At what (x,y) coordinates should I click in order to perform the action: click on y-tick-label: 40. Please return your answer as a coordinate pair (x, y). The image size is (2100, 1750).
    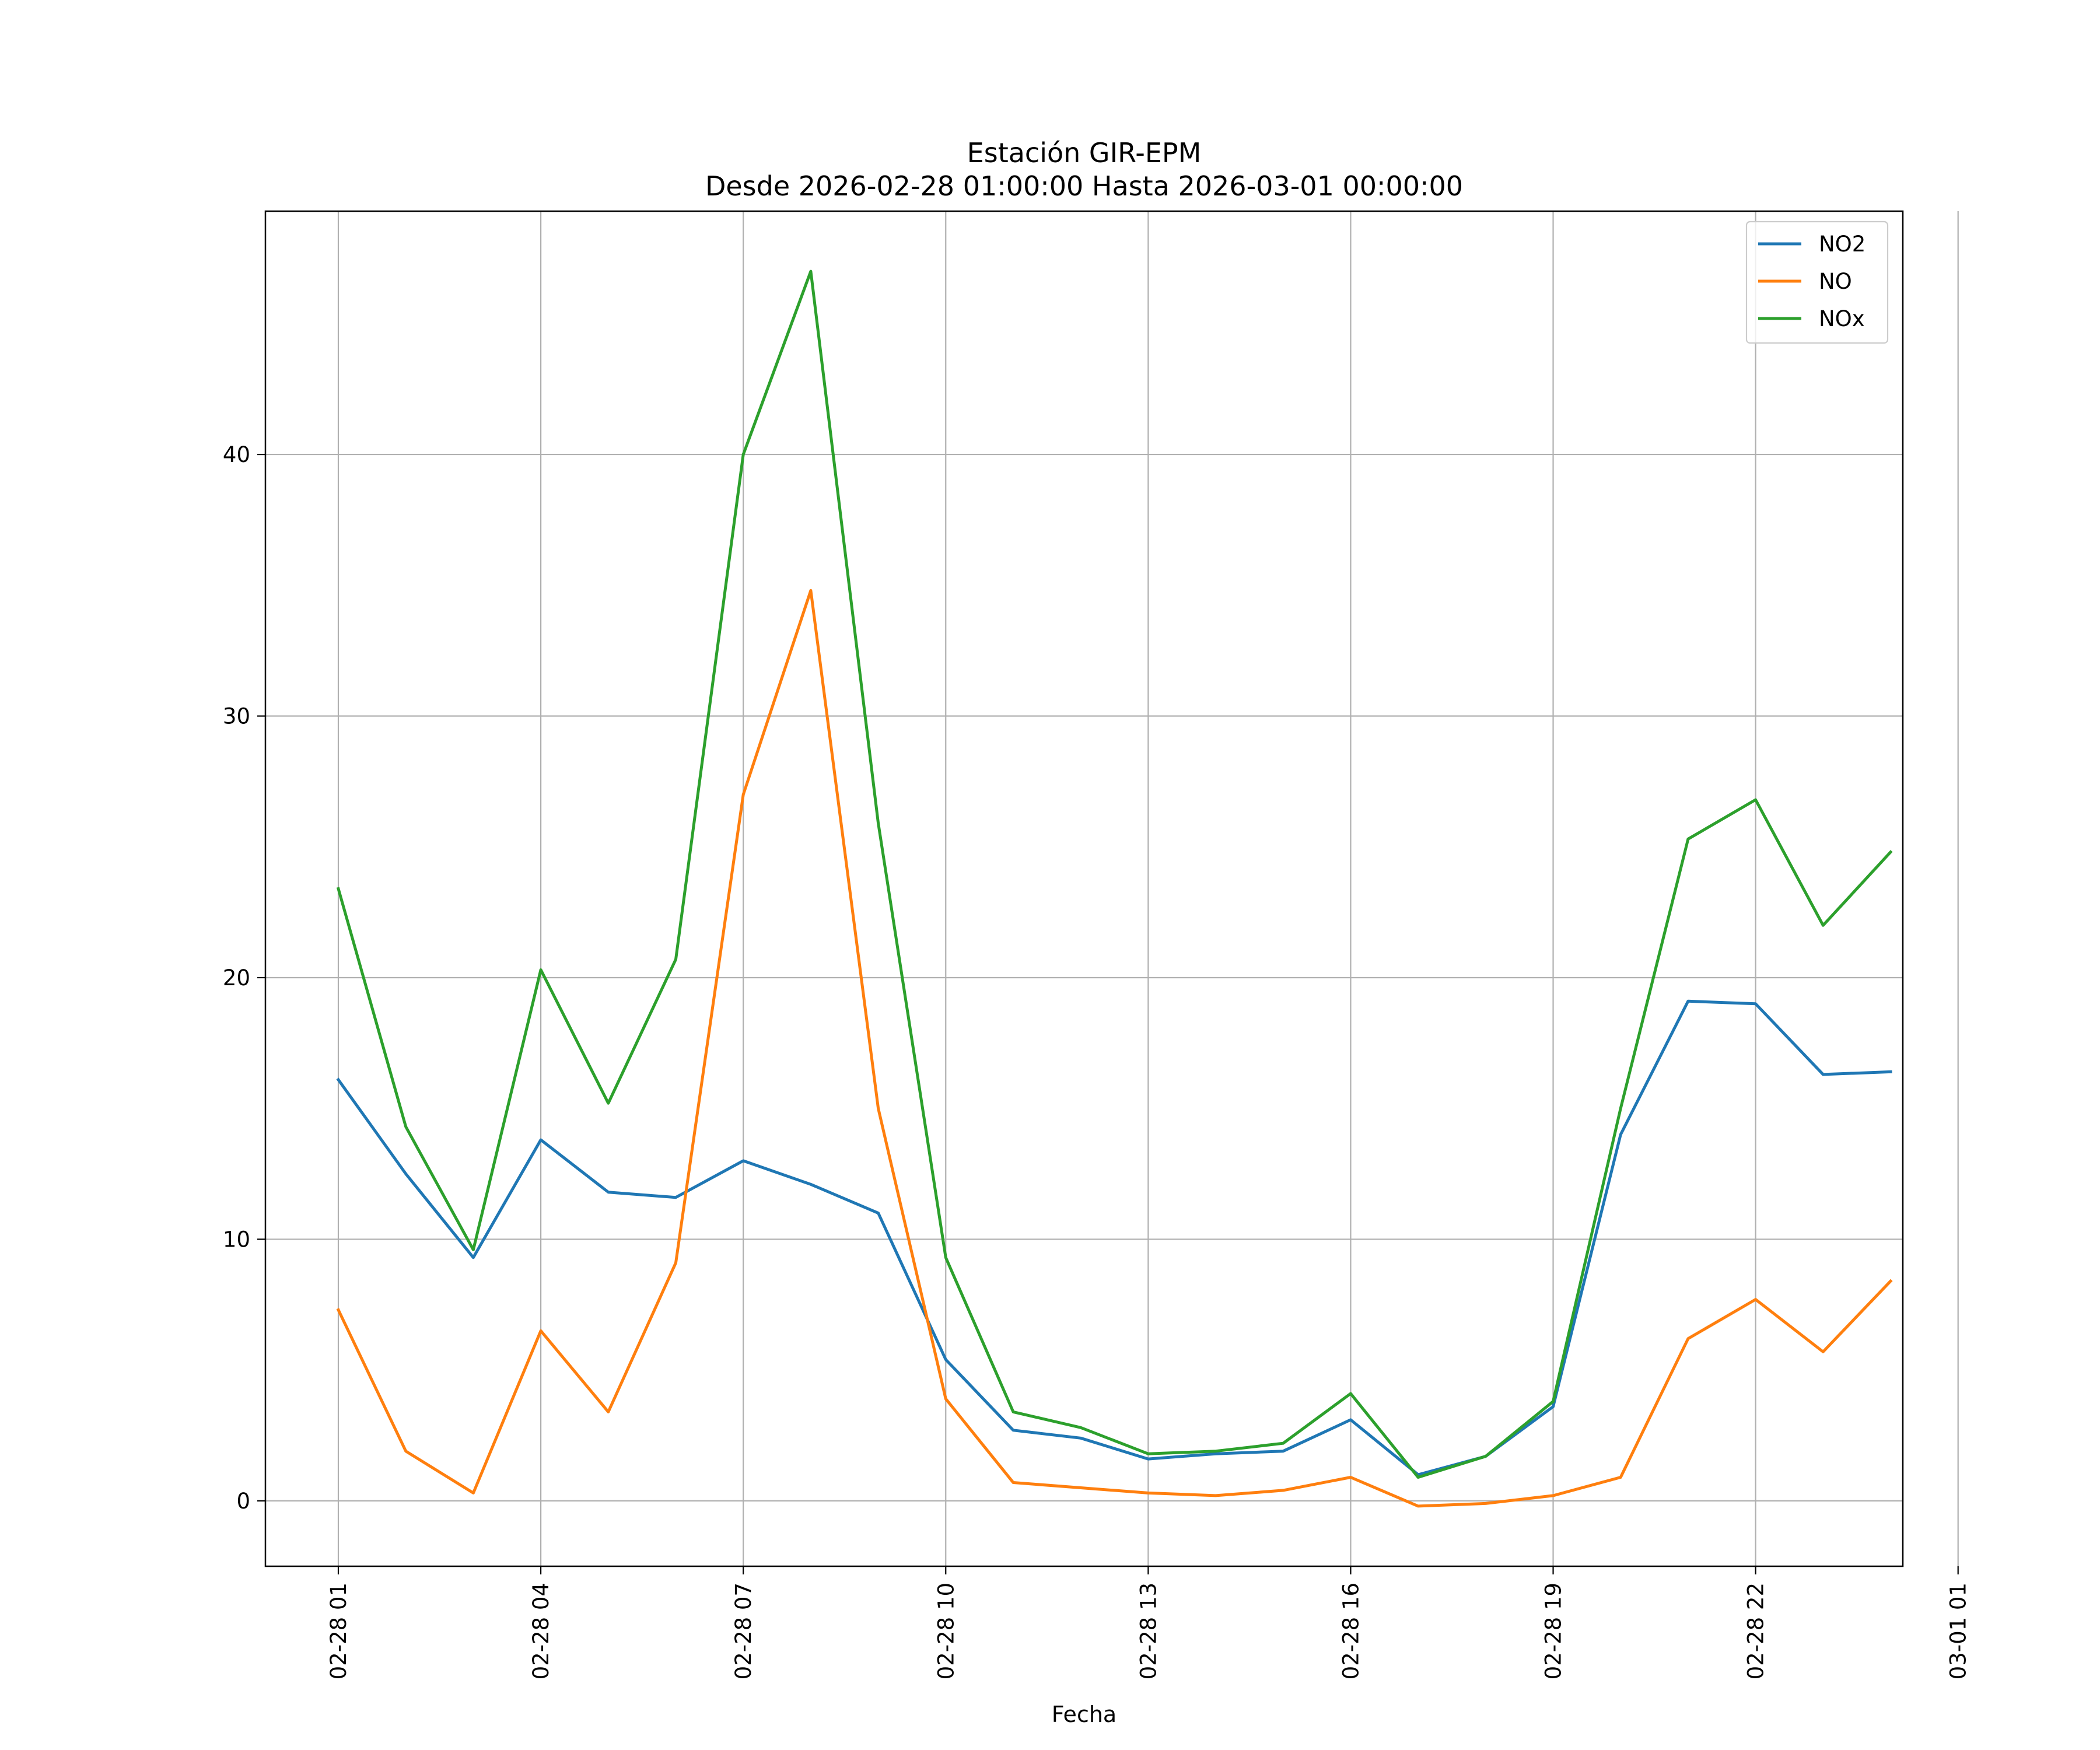
    Looking at the image, I should click on (236, 454).